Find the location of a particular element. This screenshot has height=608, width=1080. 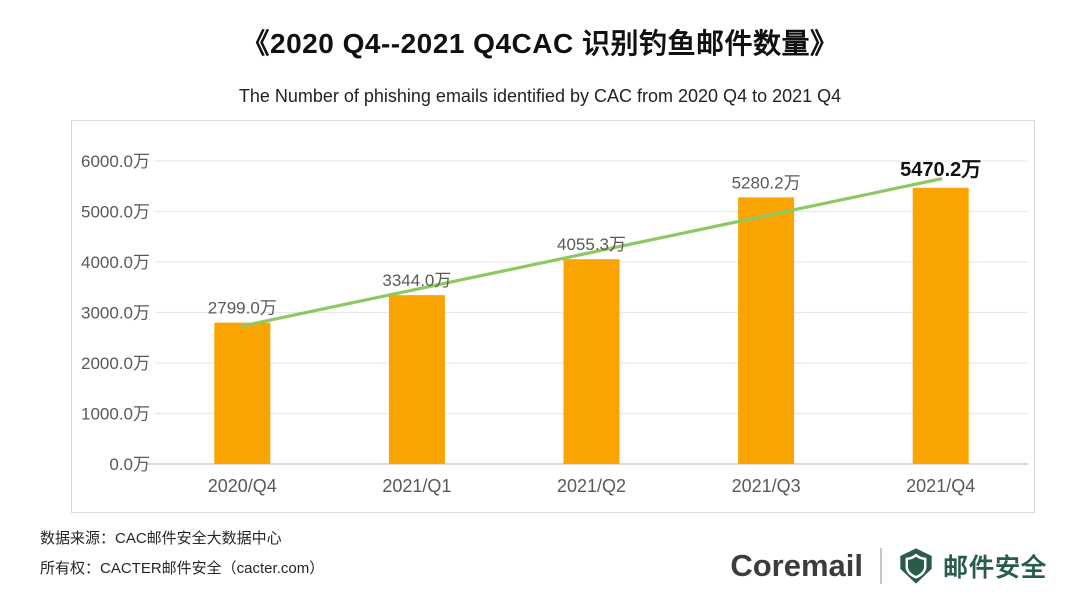

y-axis-tick-label: 3000.0万 is located at coordinates (115, 313).